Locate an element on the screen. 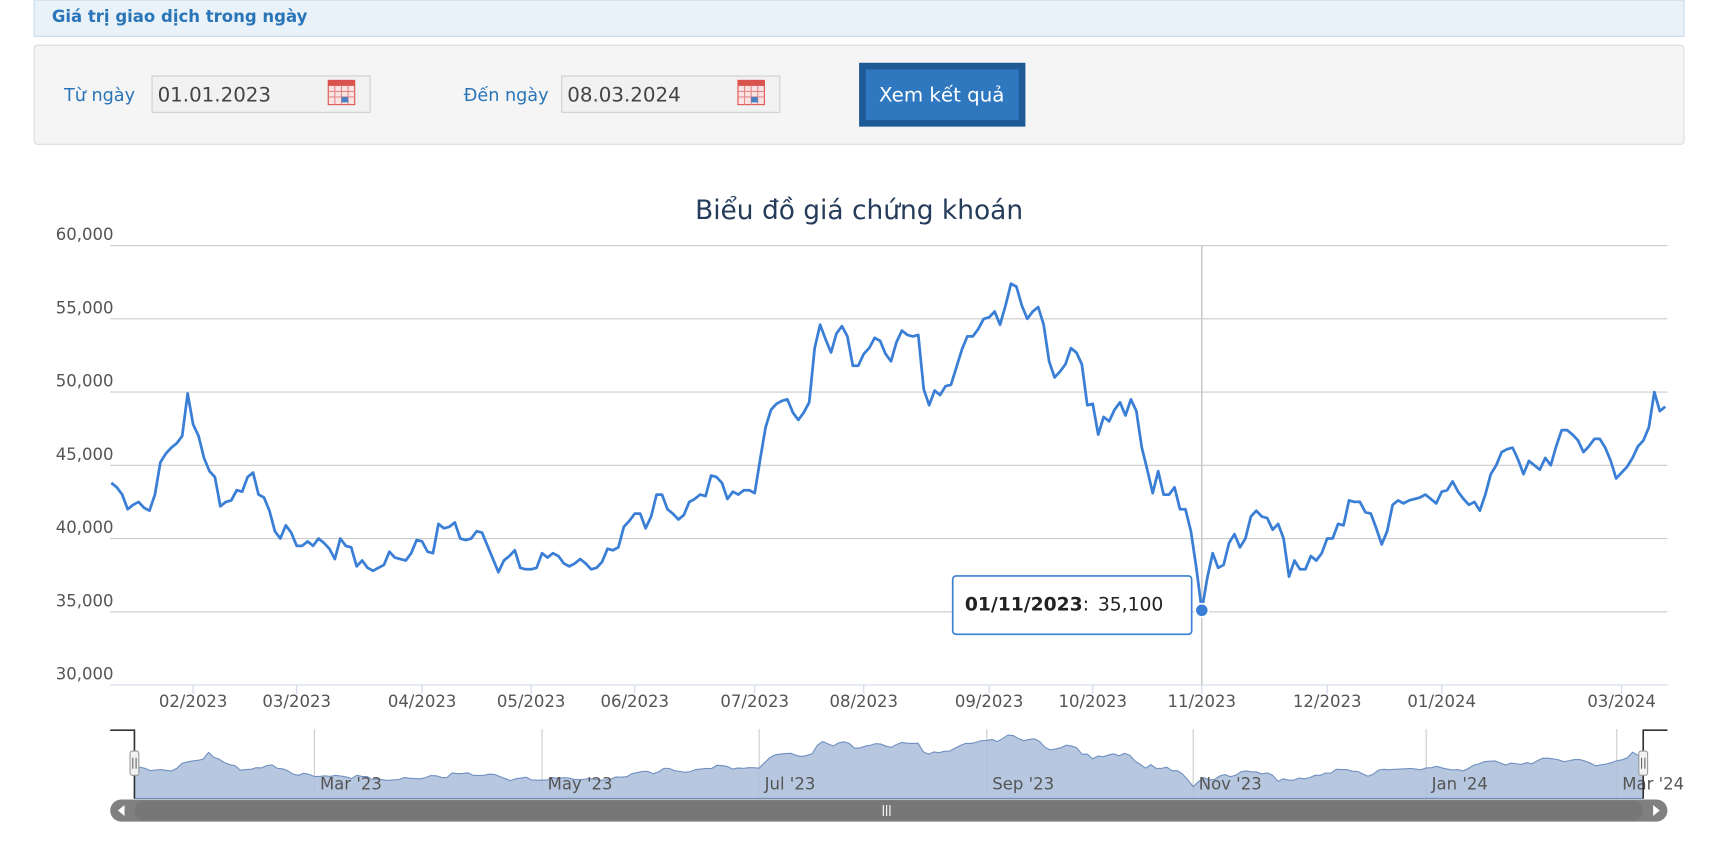  navigator-label: Sep '23 is located at coordinates (1023, 784).